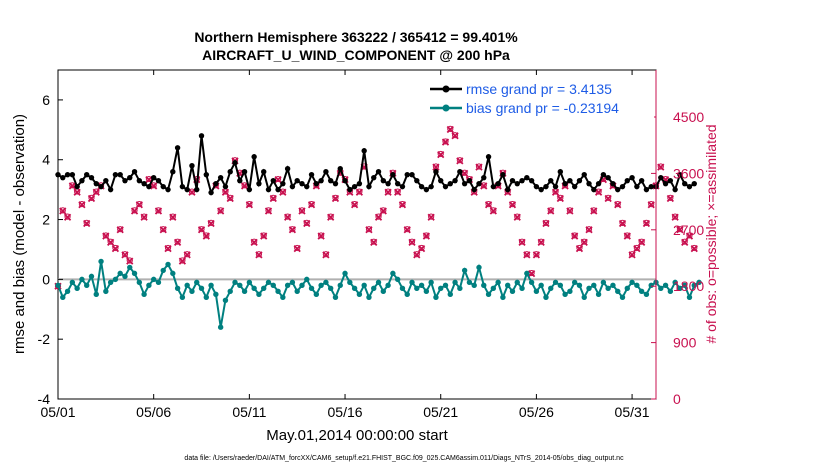  Describe the element at coordinates (44, 399) in the screenshot. I see `y-tick-label-left: -4` at that location.